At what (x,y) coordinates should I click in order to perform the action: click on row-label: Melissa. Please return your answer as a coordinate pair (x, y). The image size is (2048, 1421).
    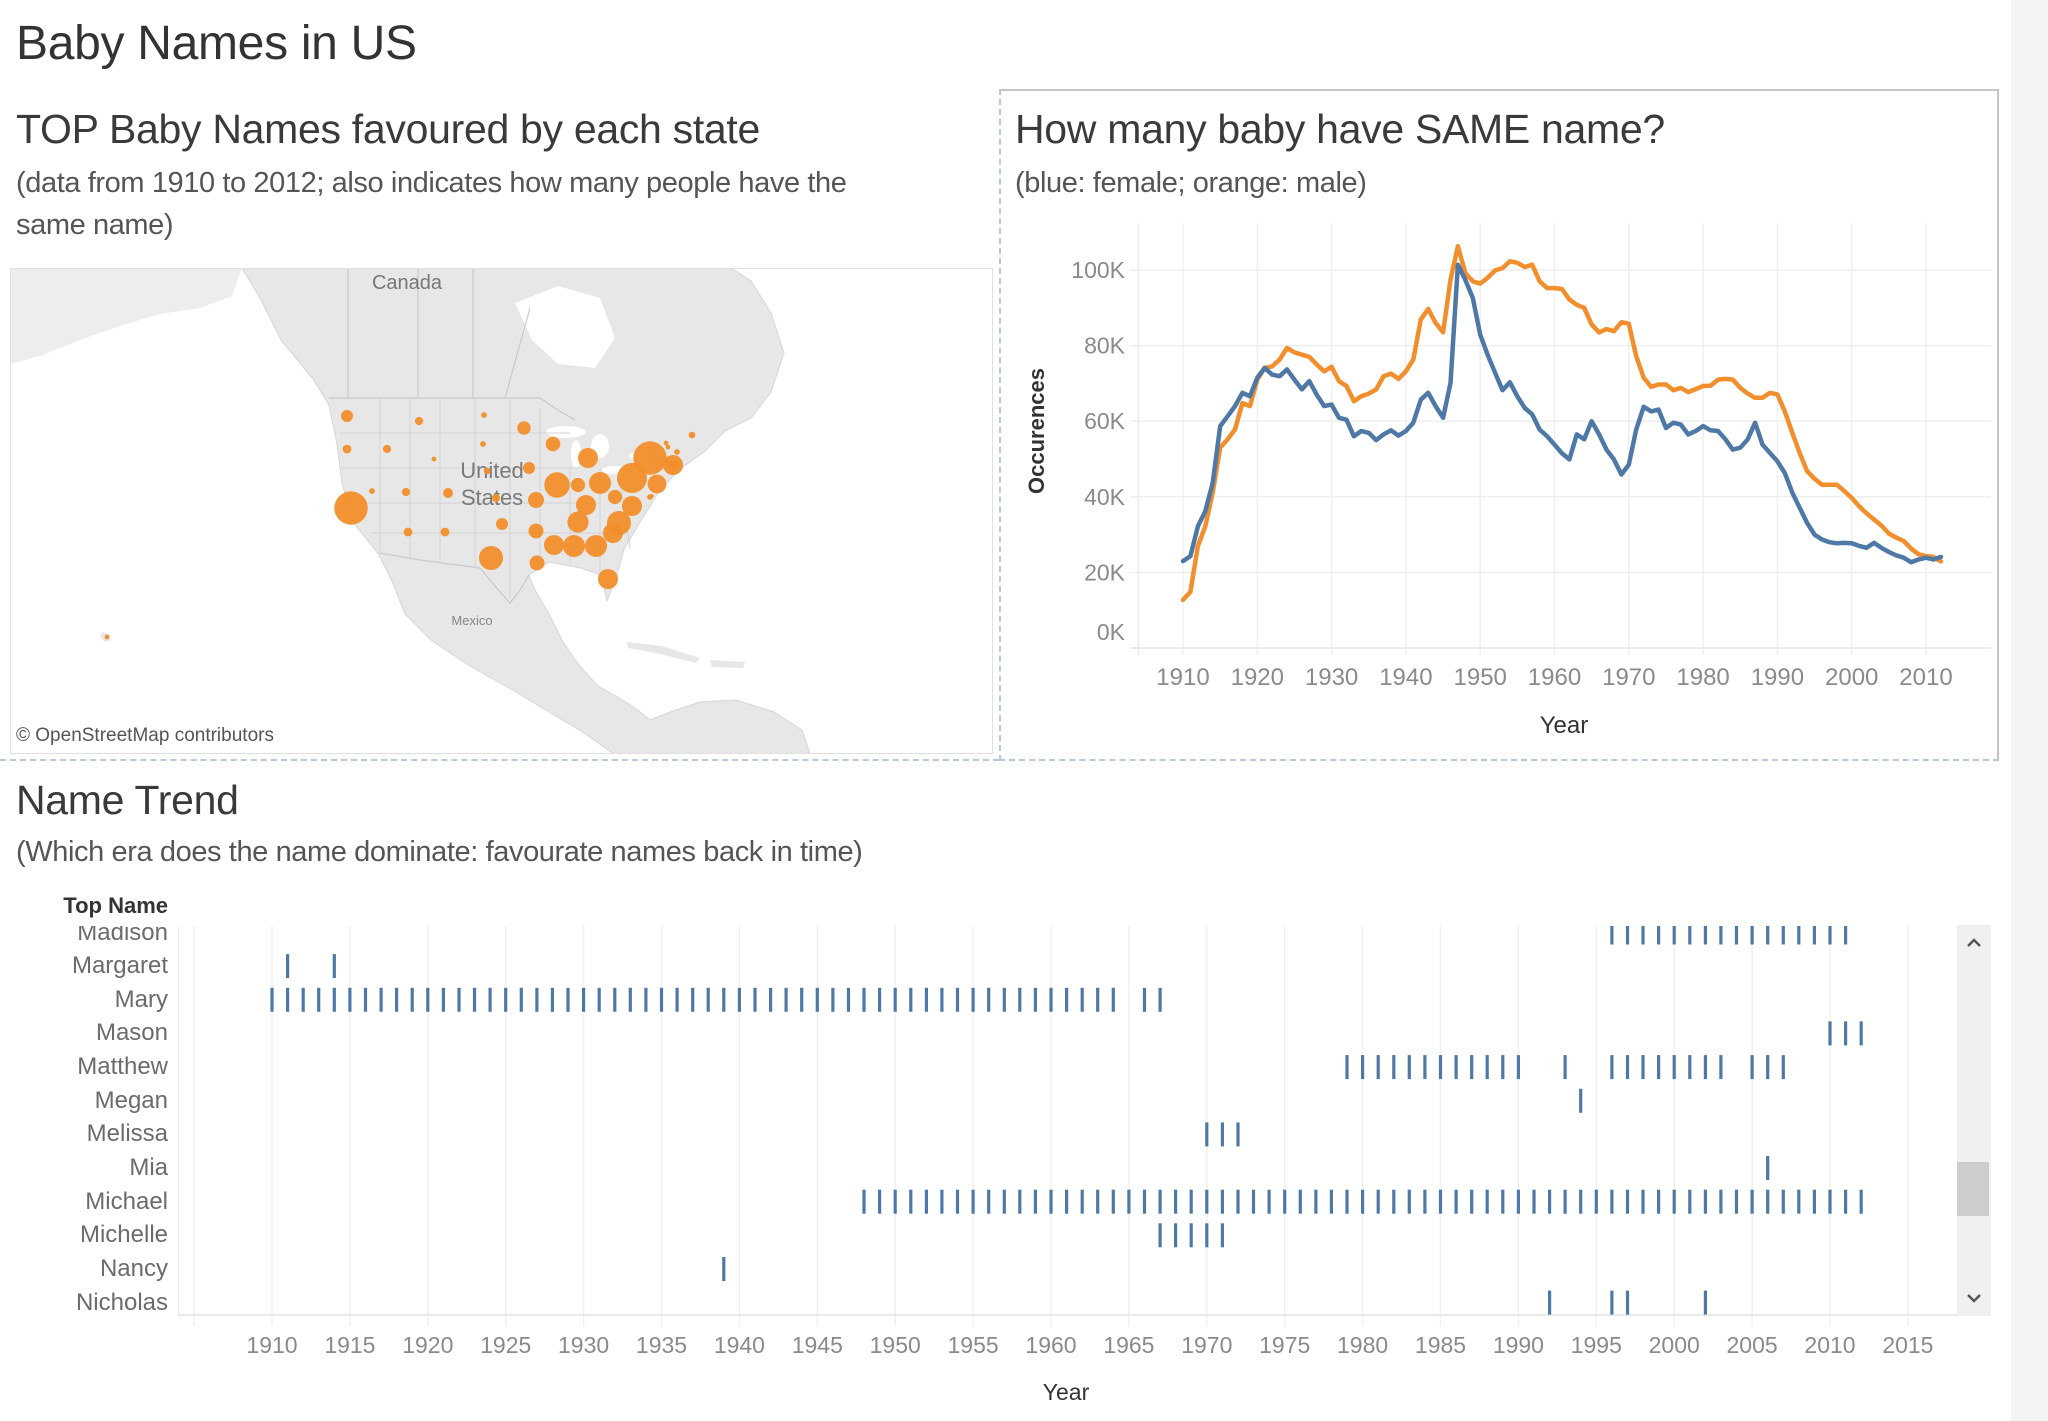
    Looking at the image, I should click on (127, 1134).